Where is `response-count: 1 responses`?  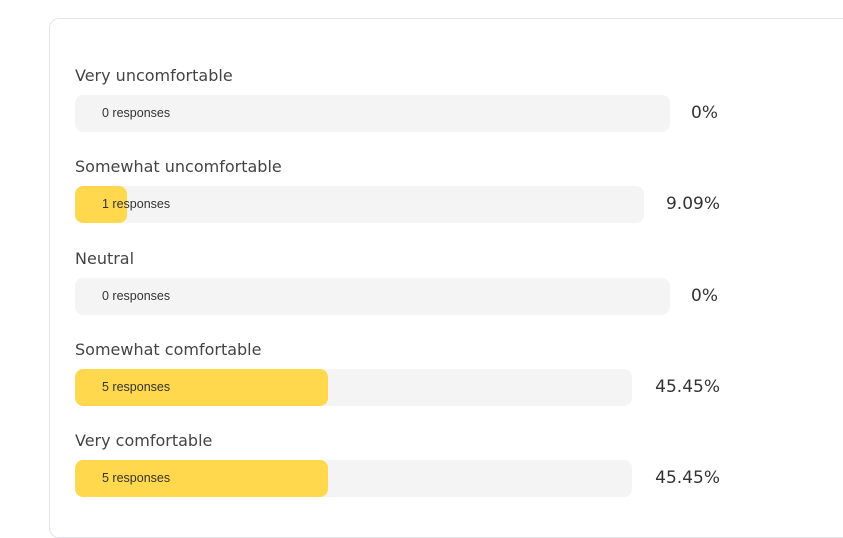
response-count: 1 responses is located at coordinates (136, 204).